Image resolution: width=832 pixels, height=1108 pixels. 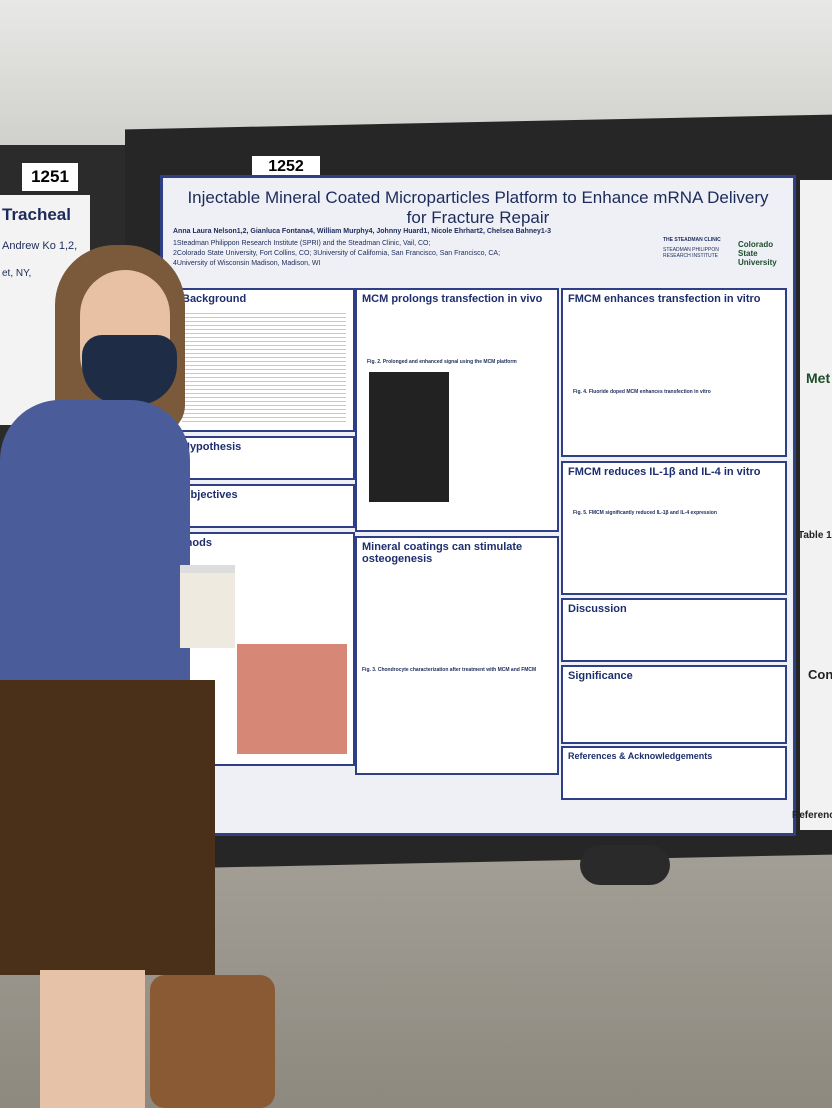 I want to click on right-poster-text: References, so click(x=812, y=815).